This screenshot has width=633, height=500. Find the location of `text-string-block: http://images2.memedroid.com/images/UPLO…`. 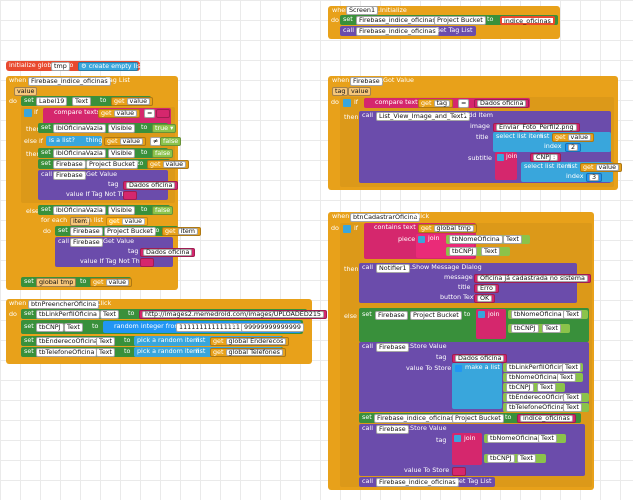

text-string-block: http://images2.memedroid.com/images/UPLO… is located at coordinates (233, 314).